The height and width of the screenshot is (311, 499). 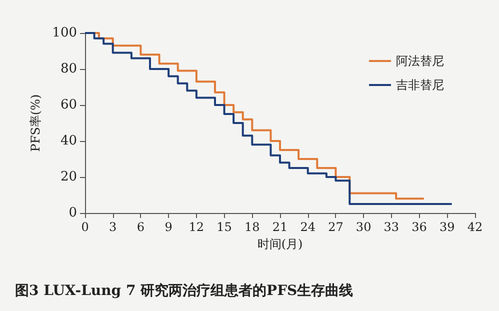 I want to click on x-tick-label: 42, so click(x=475, y=227).